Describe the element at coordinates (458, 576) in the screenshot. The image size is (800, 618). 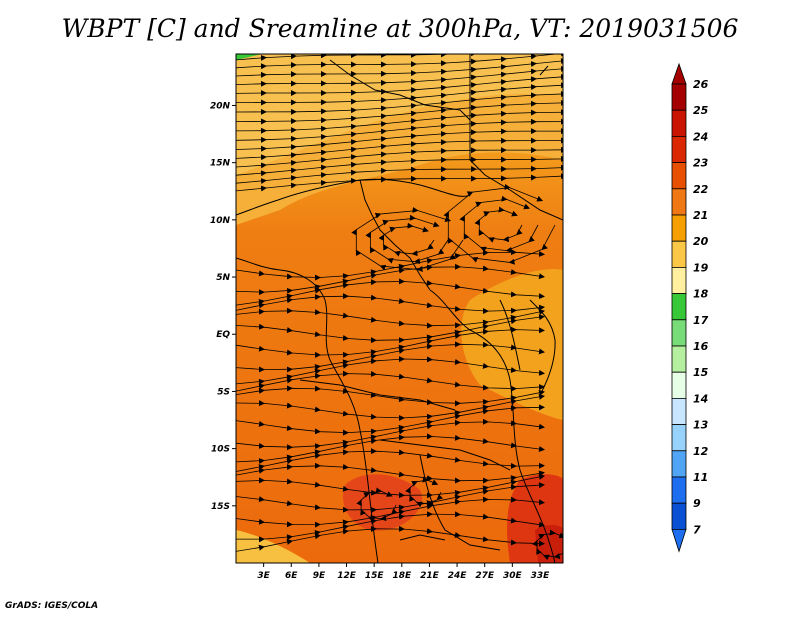
I see `lon-tick-label: 24E` at that location.